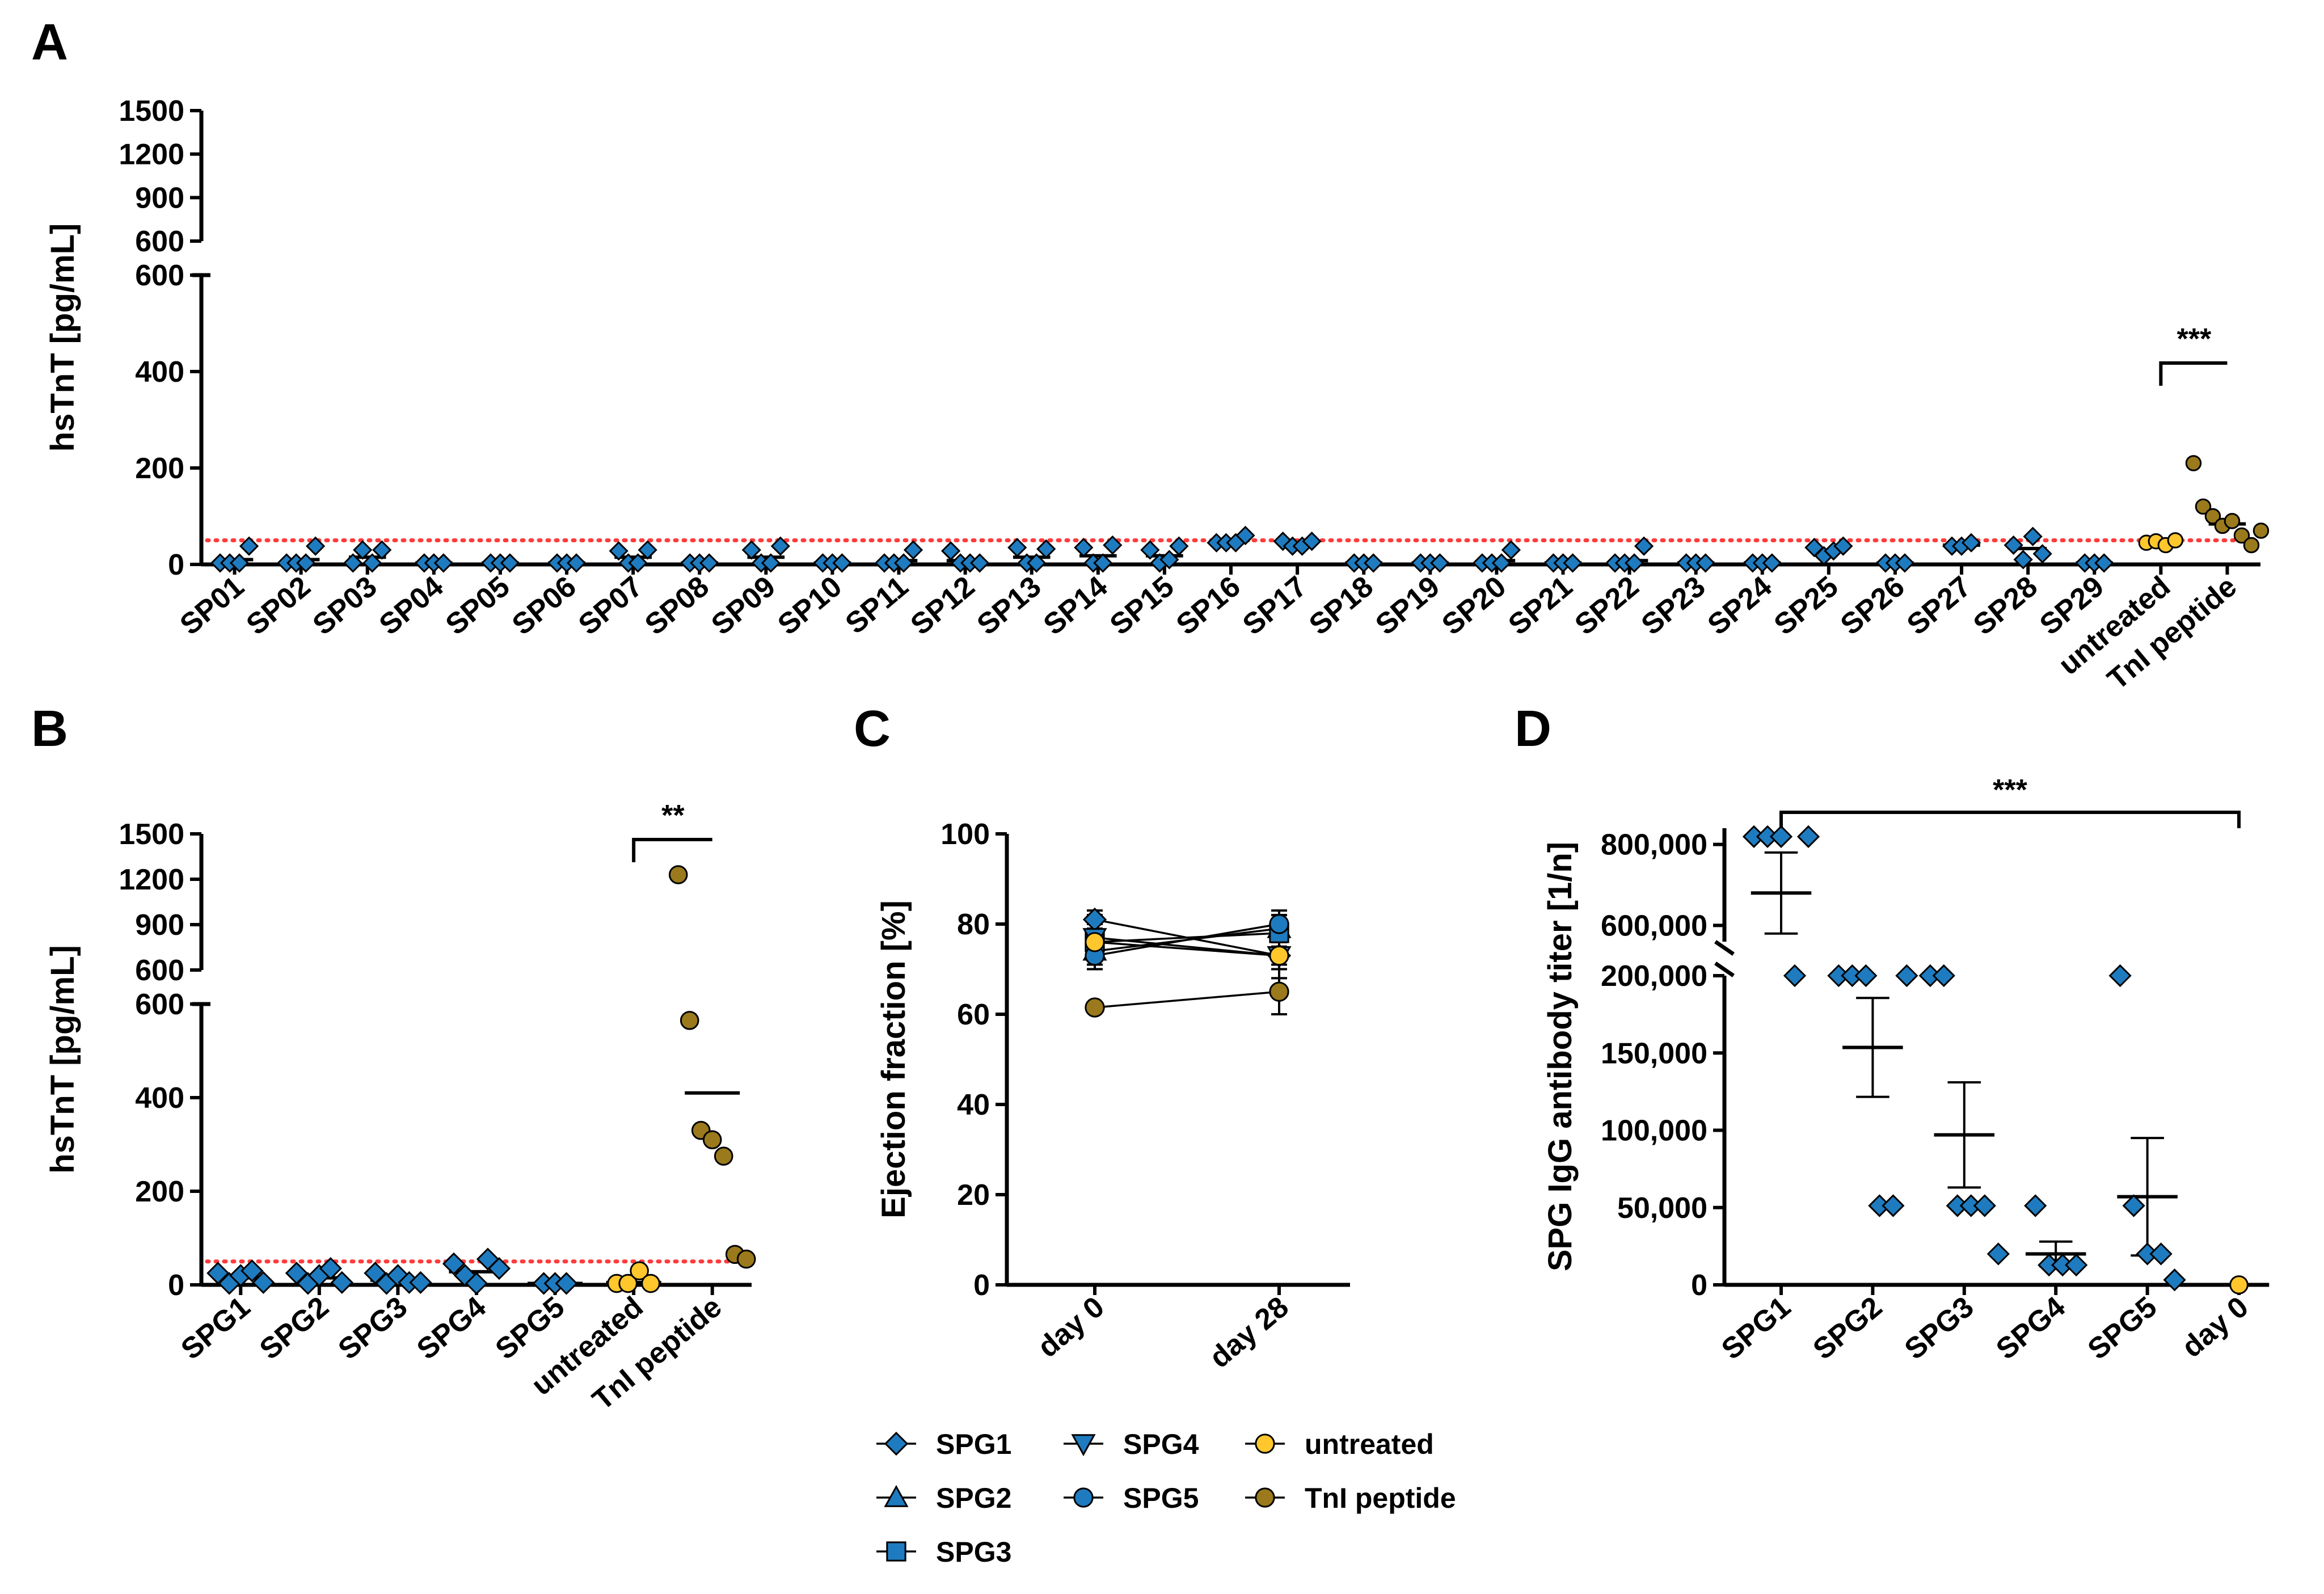 The height and width of the screenshot is (1594, 2324). What do you see at coordinates (1654, 845) in the screenshot?
I see `y-tick-label: 800,000` at bounding box center [1654, 845].